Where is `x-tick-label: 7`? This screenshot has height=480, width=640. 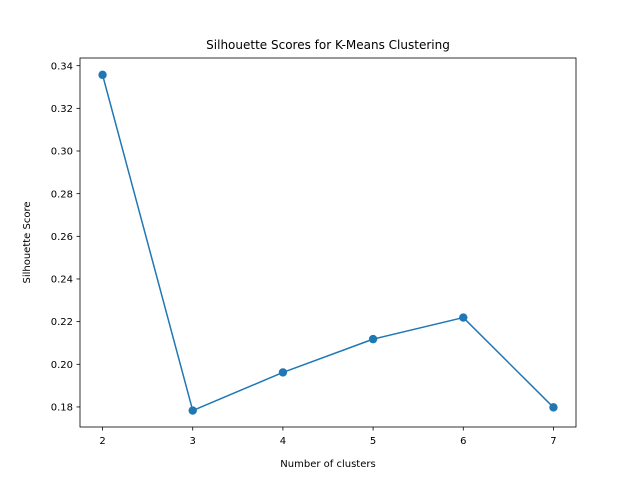 x-tick-label: 7 is located at coordinates (553, 441).